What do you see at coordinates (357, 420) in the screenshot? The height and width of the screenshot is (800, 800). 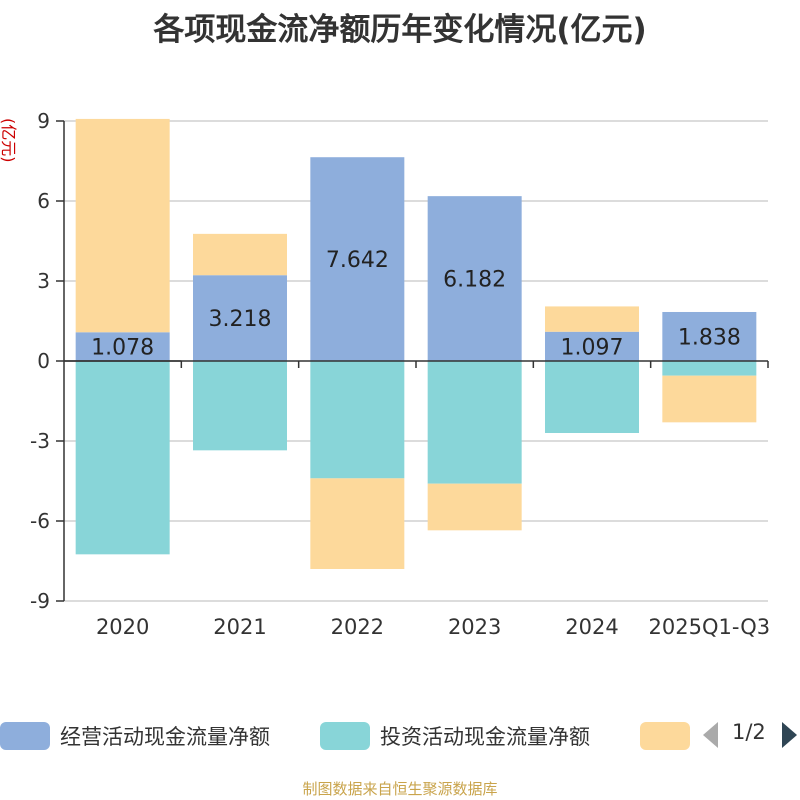 I see `bar-investing-2022` at bounding box center [357, 420].